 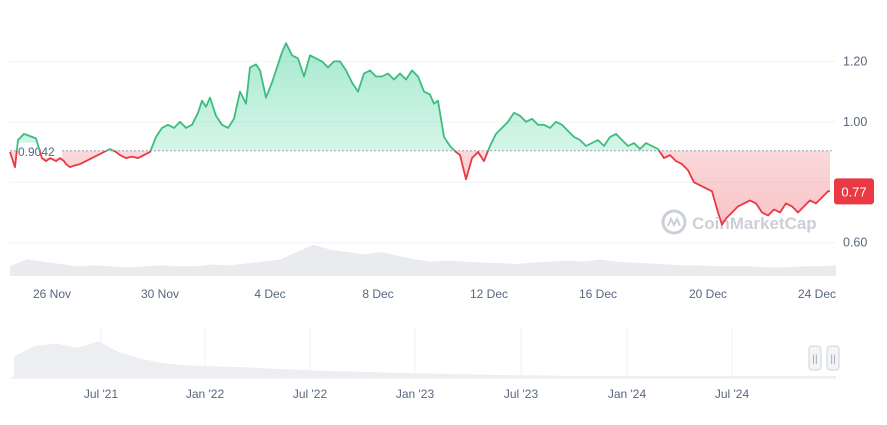 I want to click on navigator-area, so click(x=425, y=359).